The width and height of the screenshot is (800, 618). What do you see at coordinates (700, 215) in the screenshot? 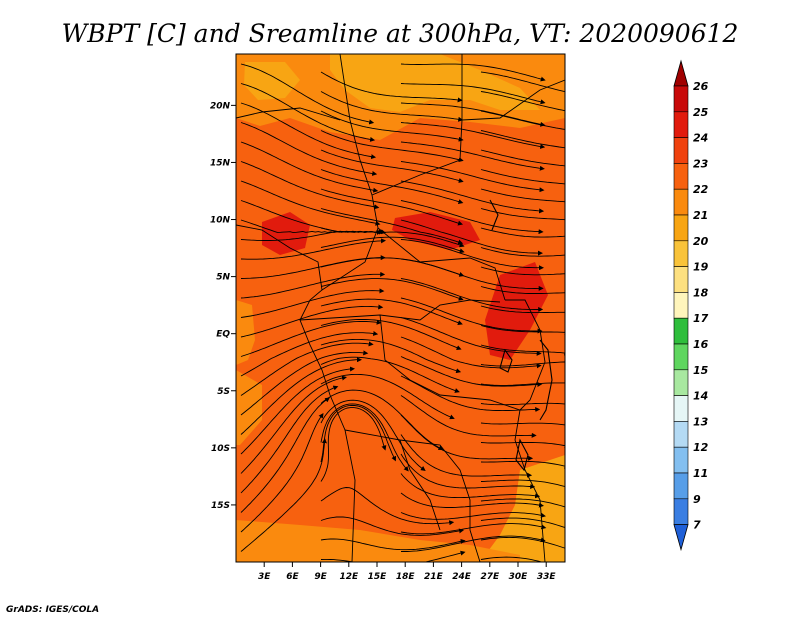
I see `colorbar-label: 21` at bounding box center [700, 215].